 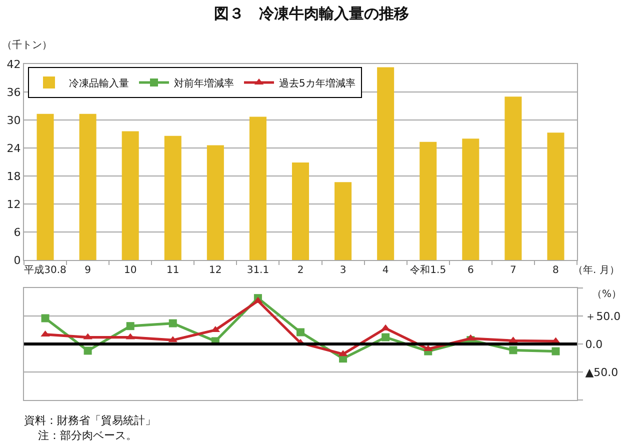 What do you see at coordinates (13, 148) in the screenshot?
I see `y-tick-label: 24` at bounding box center [13, 148].